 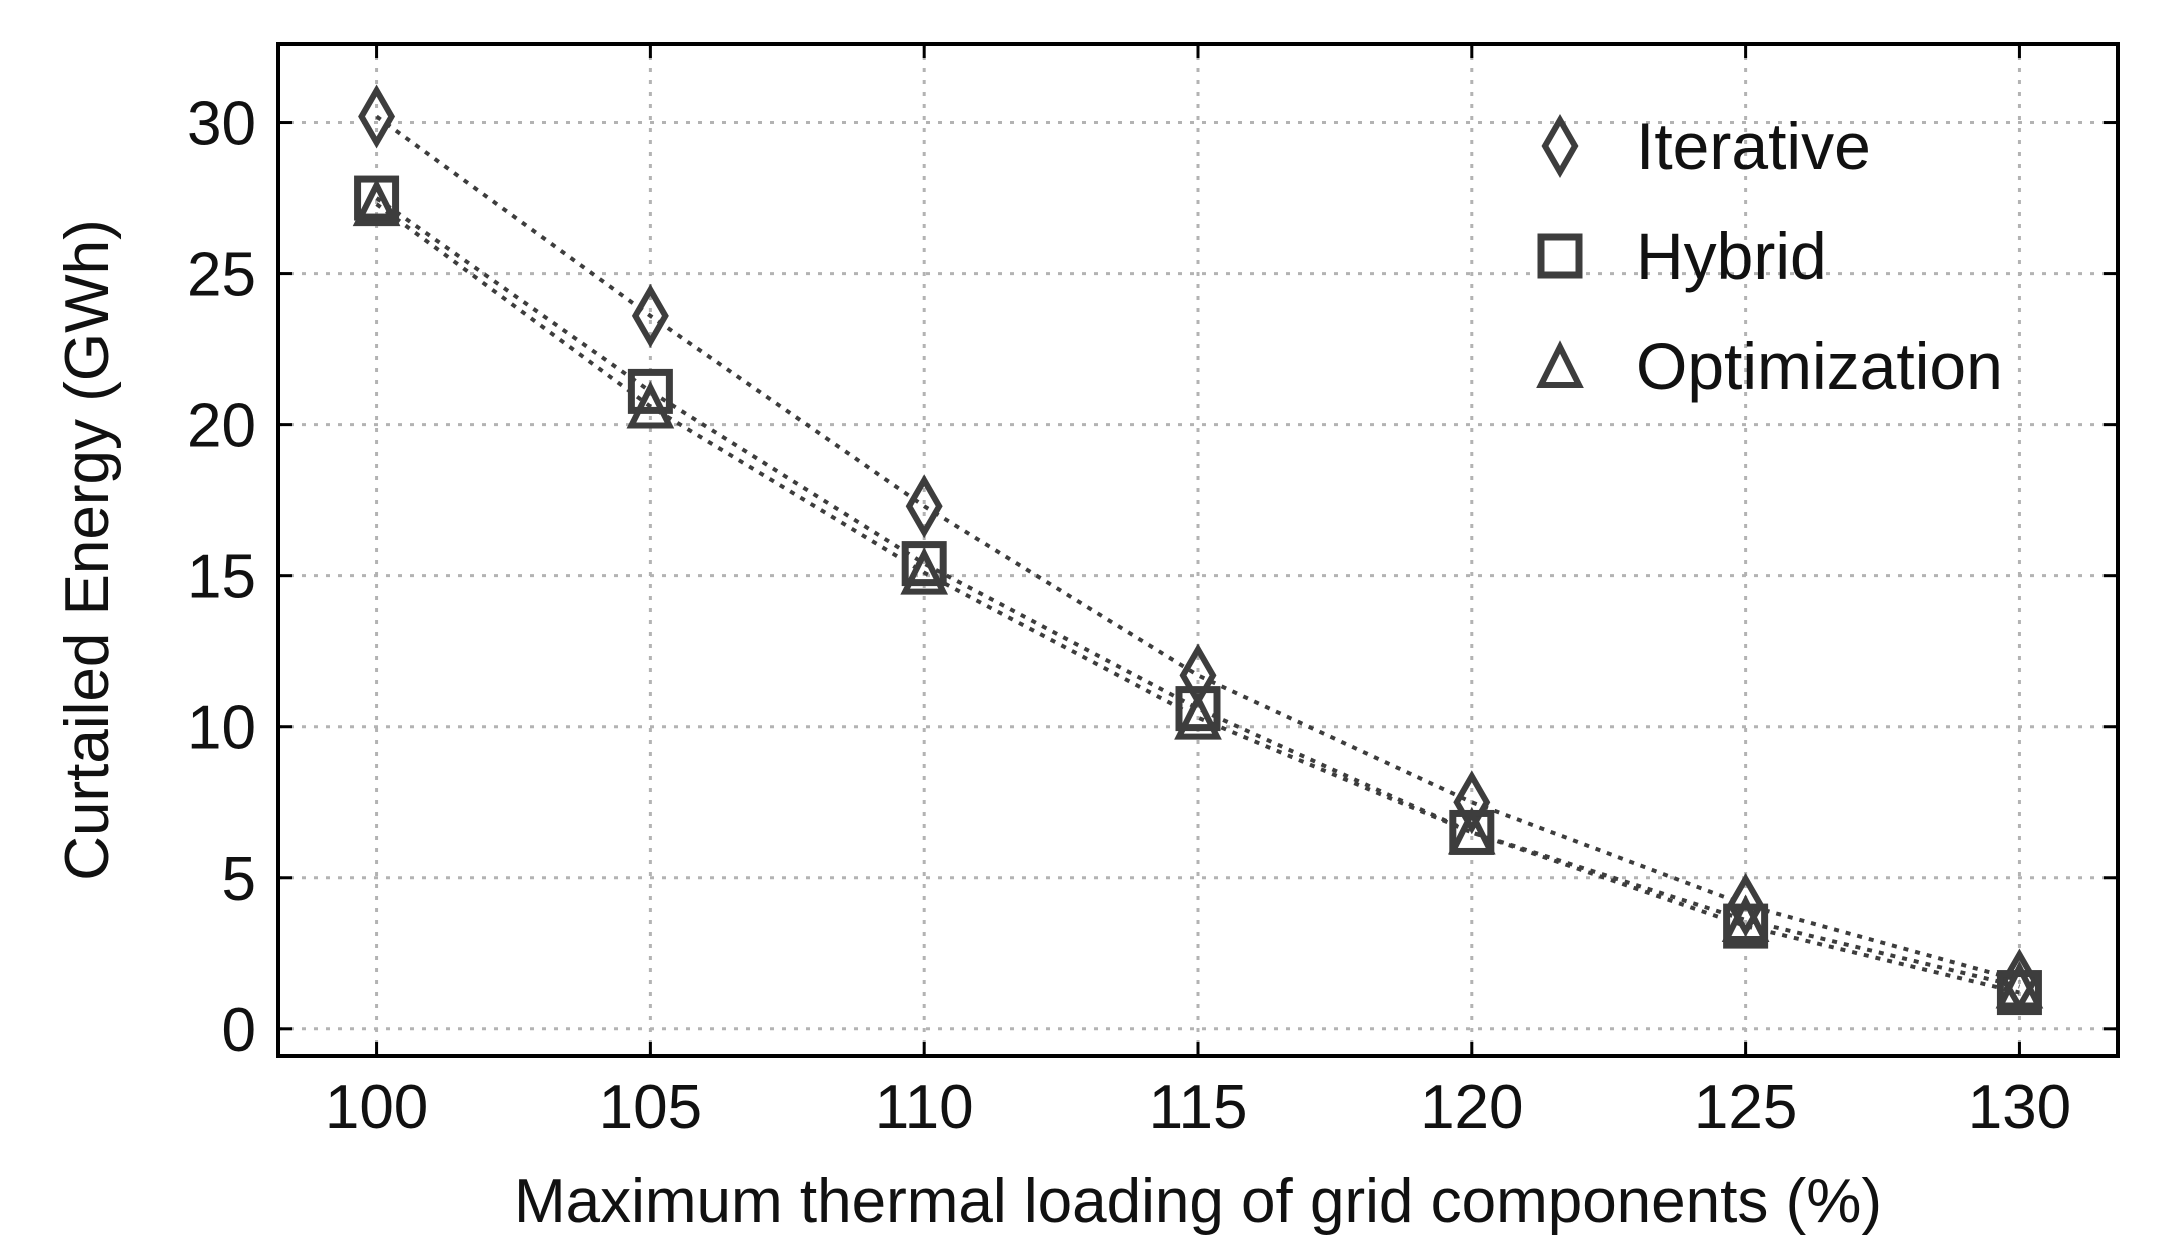 I want to click on x-tick-label: 105, so click(x=650, y=1107).